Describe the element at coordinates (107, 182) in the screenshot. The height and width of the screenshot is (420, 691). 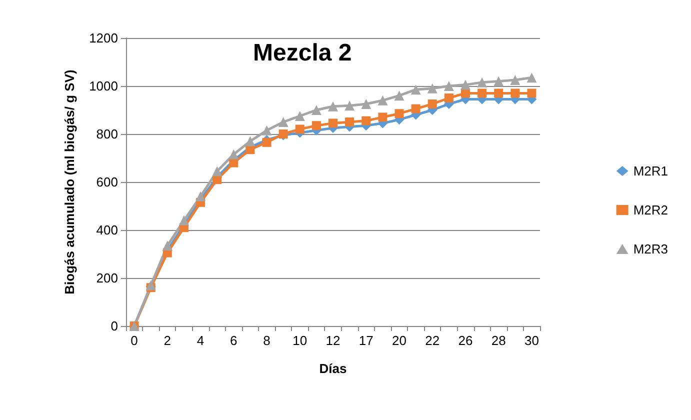
I see `y-tick-label: 600` at that location.